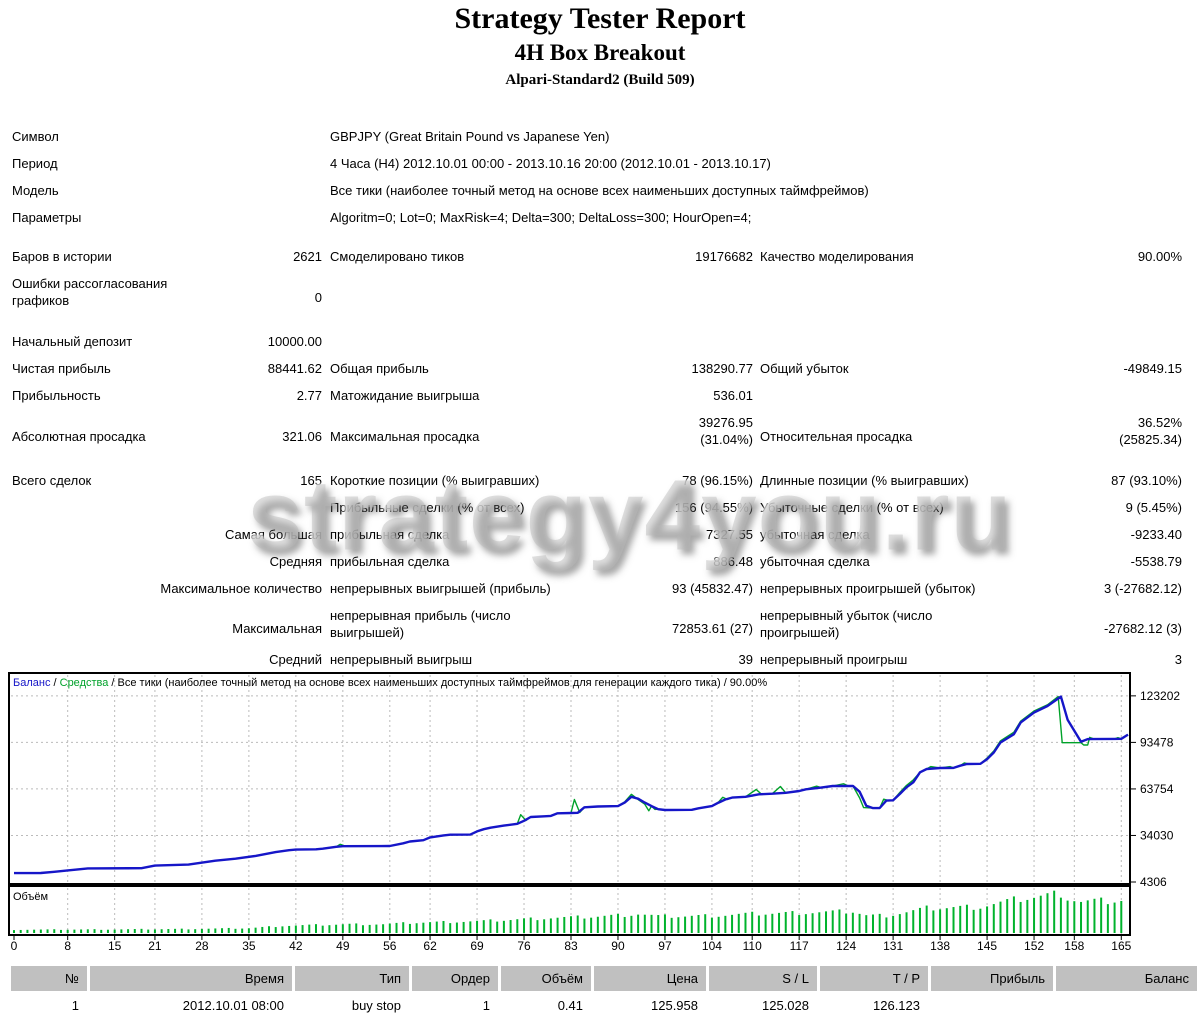  Describe the element at coordinates (665, 946) in the screenshot. I see `x-axis-label: 97` at that location.